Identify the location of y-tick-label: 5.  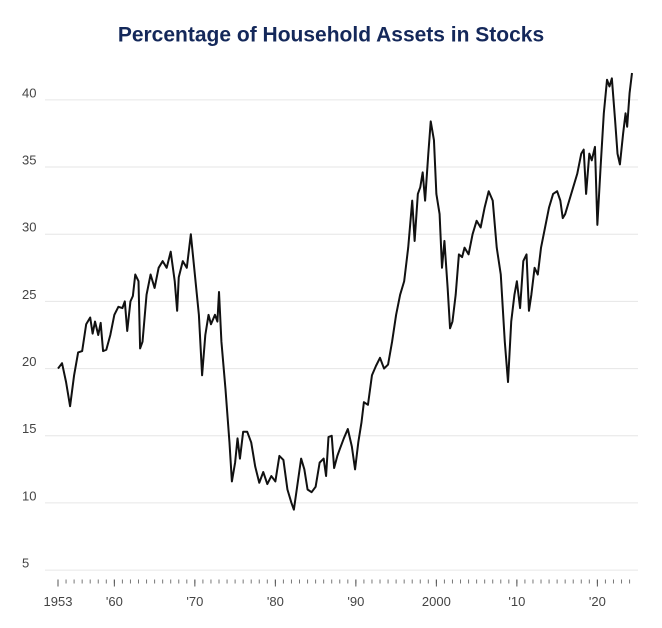
(25, 563).